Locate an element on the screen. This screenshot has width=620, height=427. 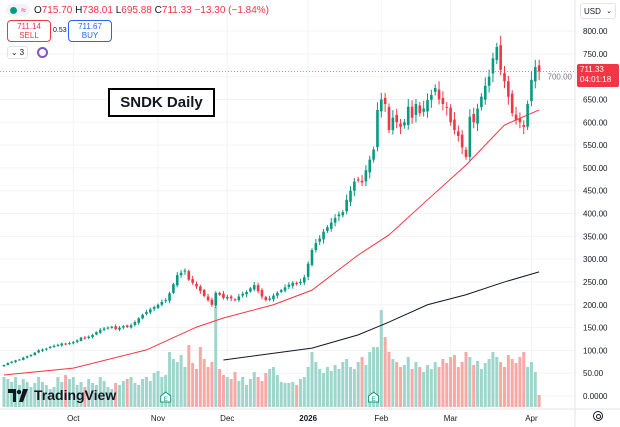
y-tick-label: 150.00 is located at coordinates (595, 328).